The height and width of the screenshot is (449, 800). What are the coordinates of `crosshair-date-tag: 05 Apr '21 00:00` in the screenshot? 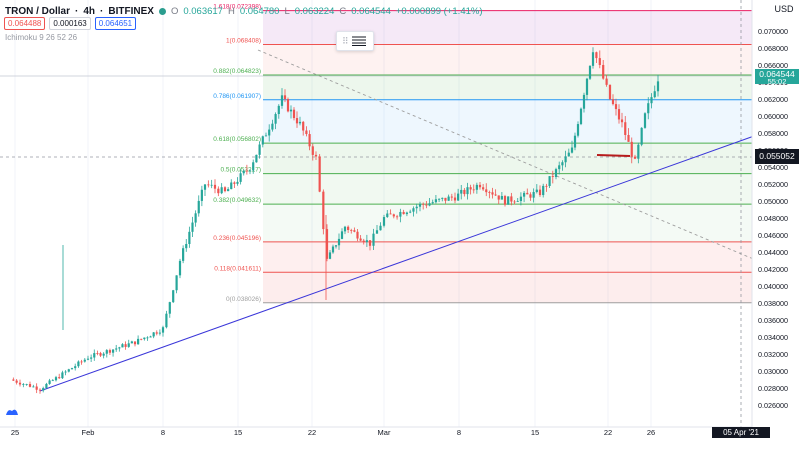 It's located at (741, 437).